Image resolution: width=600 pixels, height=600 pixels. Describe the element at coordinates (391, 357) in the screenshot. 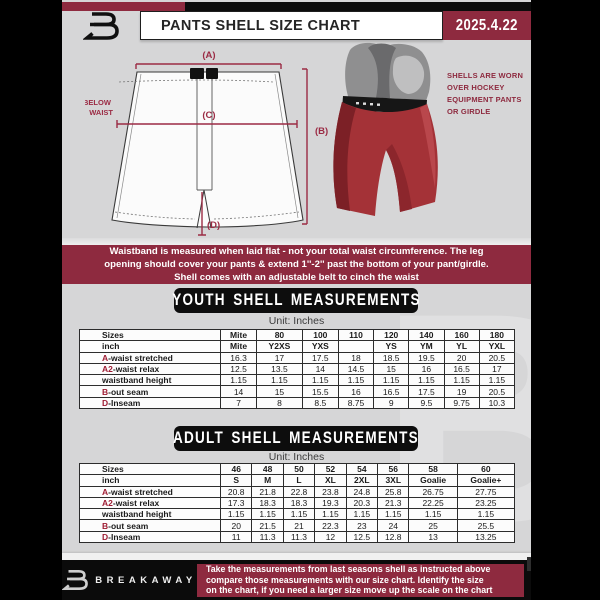

I see `table-cell: 18.5` at that location.